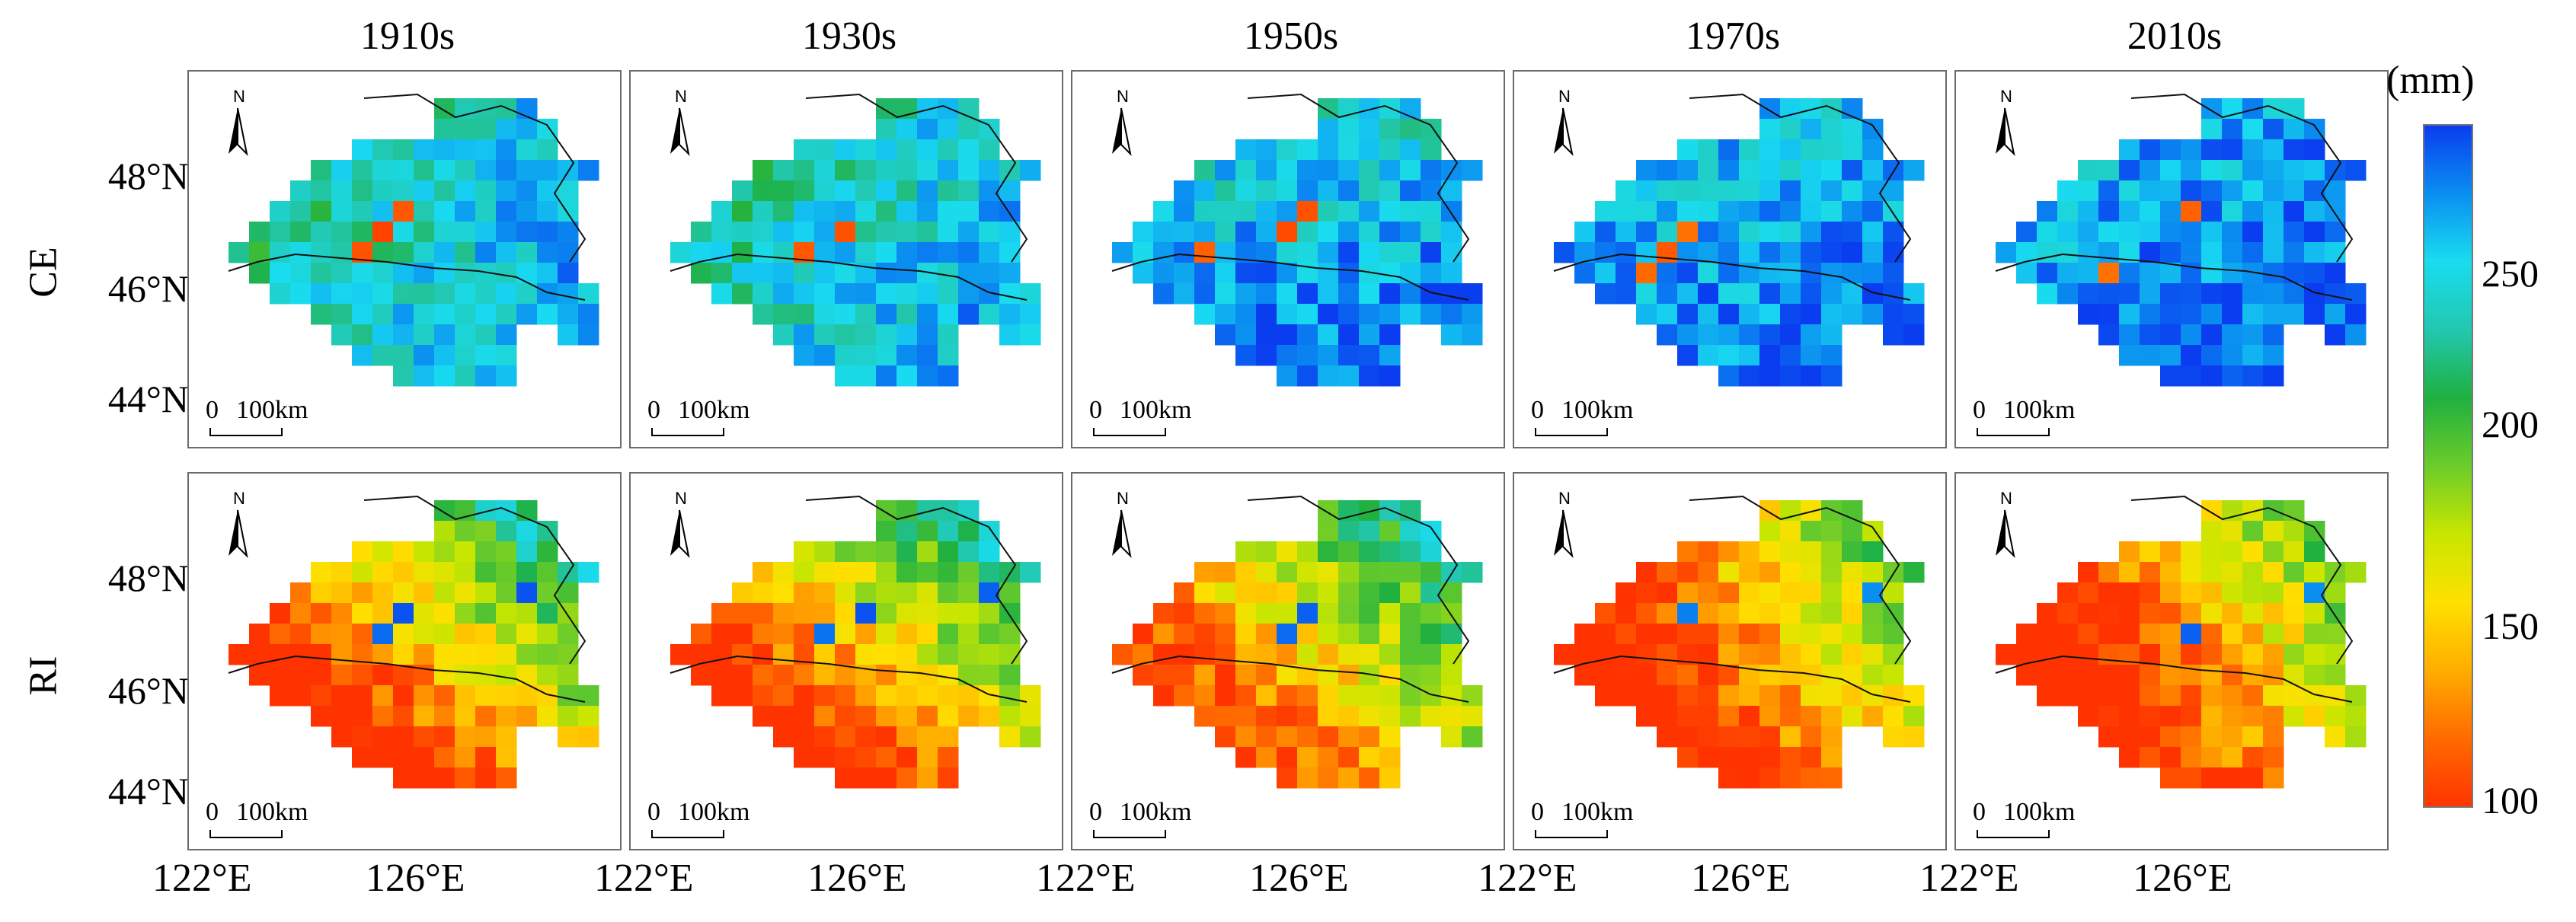 The width and height of the screenshot is (2576, 922). Describe the element at coordinates (1969, 878) in the screenshot. I see `lon-label-122e-5: 122°E` at that location.